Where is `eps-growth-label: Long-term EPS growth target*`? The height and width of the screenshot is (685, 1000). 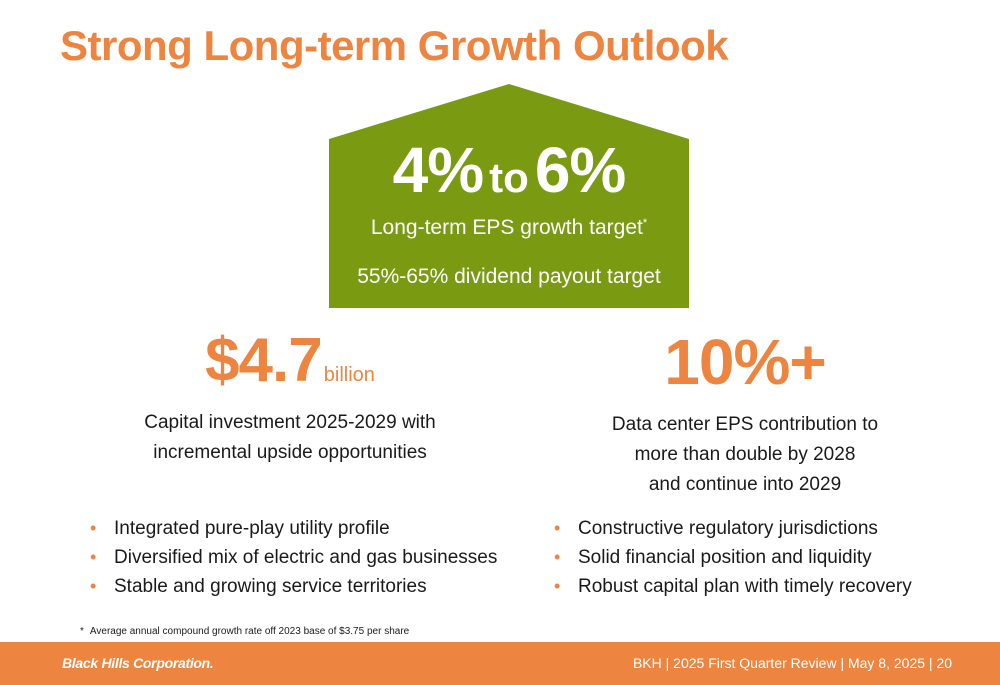 eps-growth-label: Long-term EPS growth target* is located at coordinates (509, 228).